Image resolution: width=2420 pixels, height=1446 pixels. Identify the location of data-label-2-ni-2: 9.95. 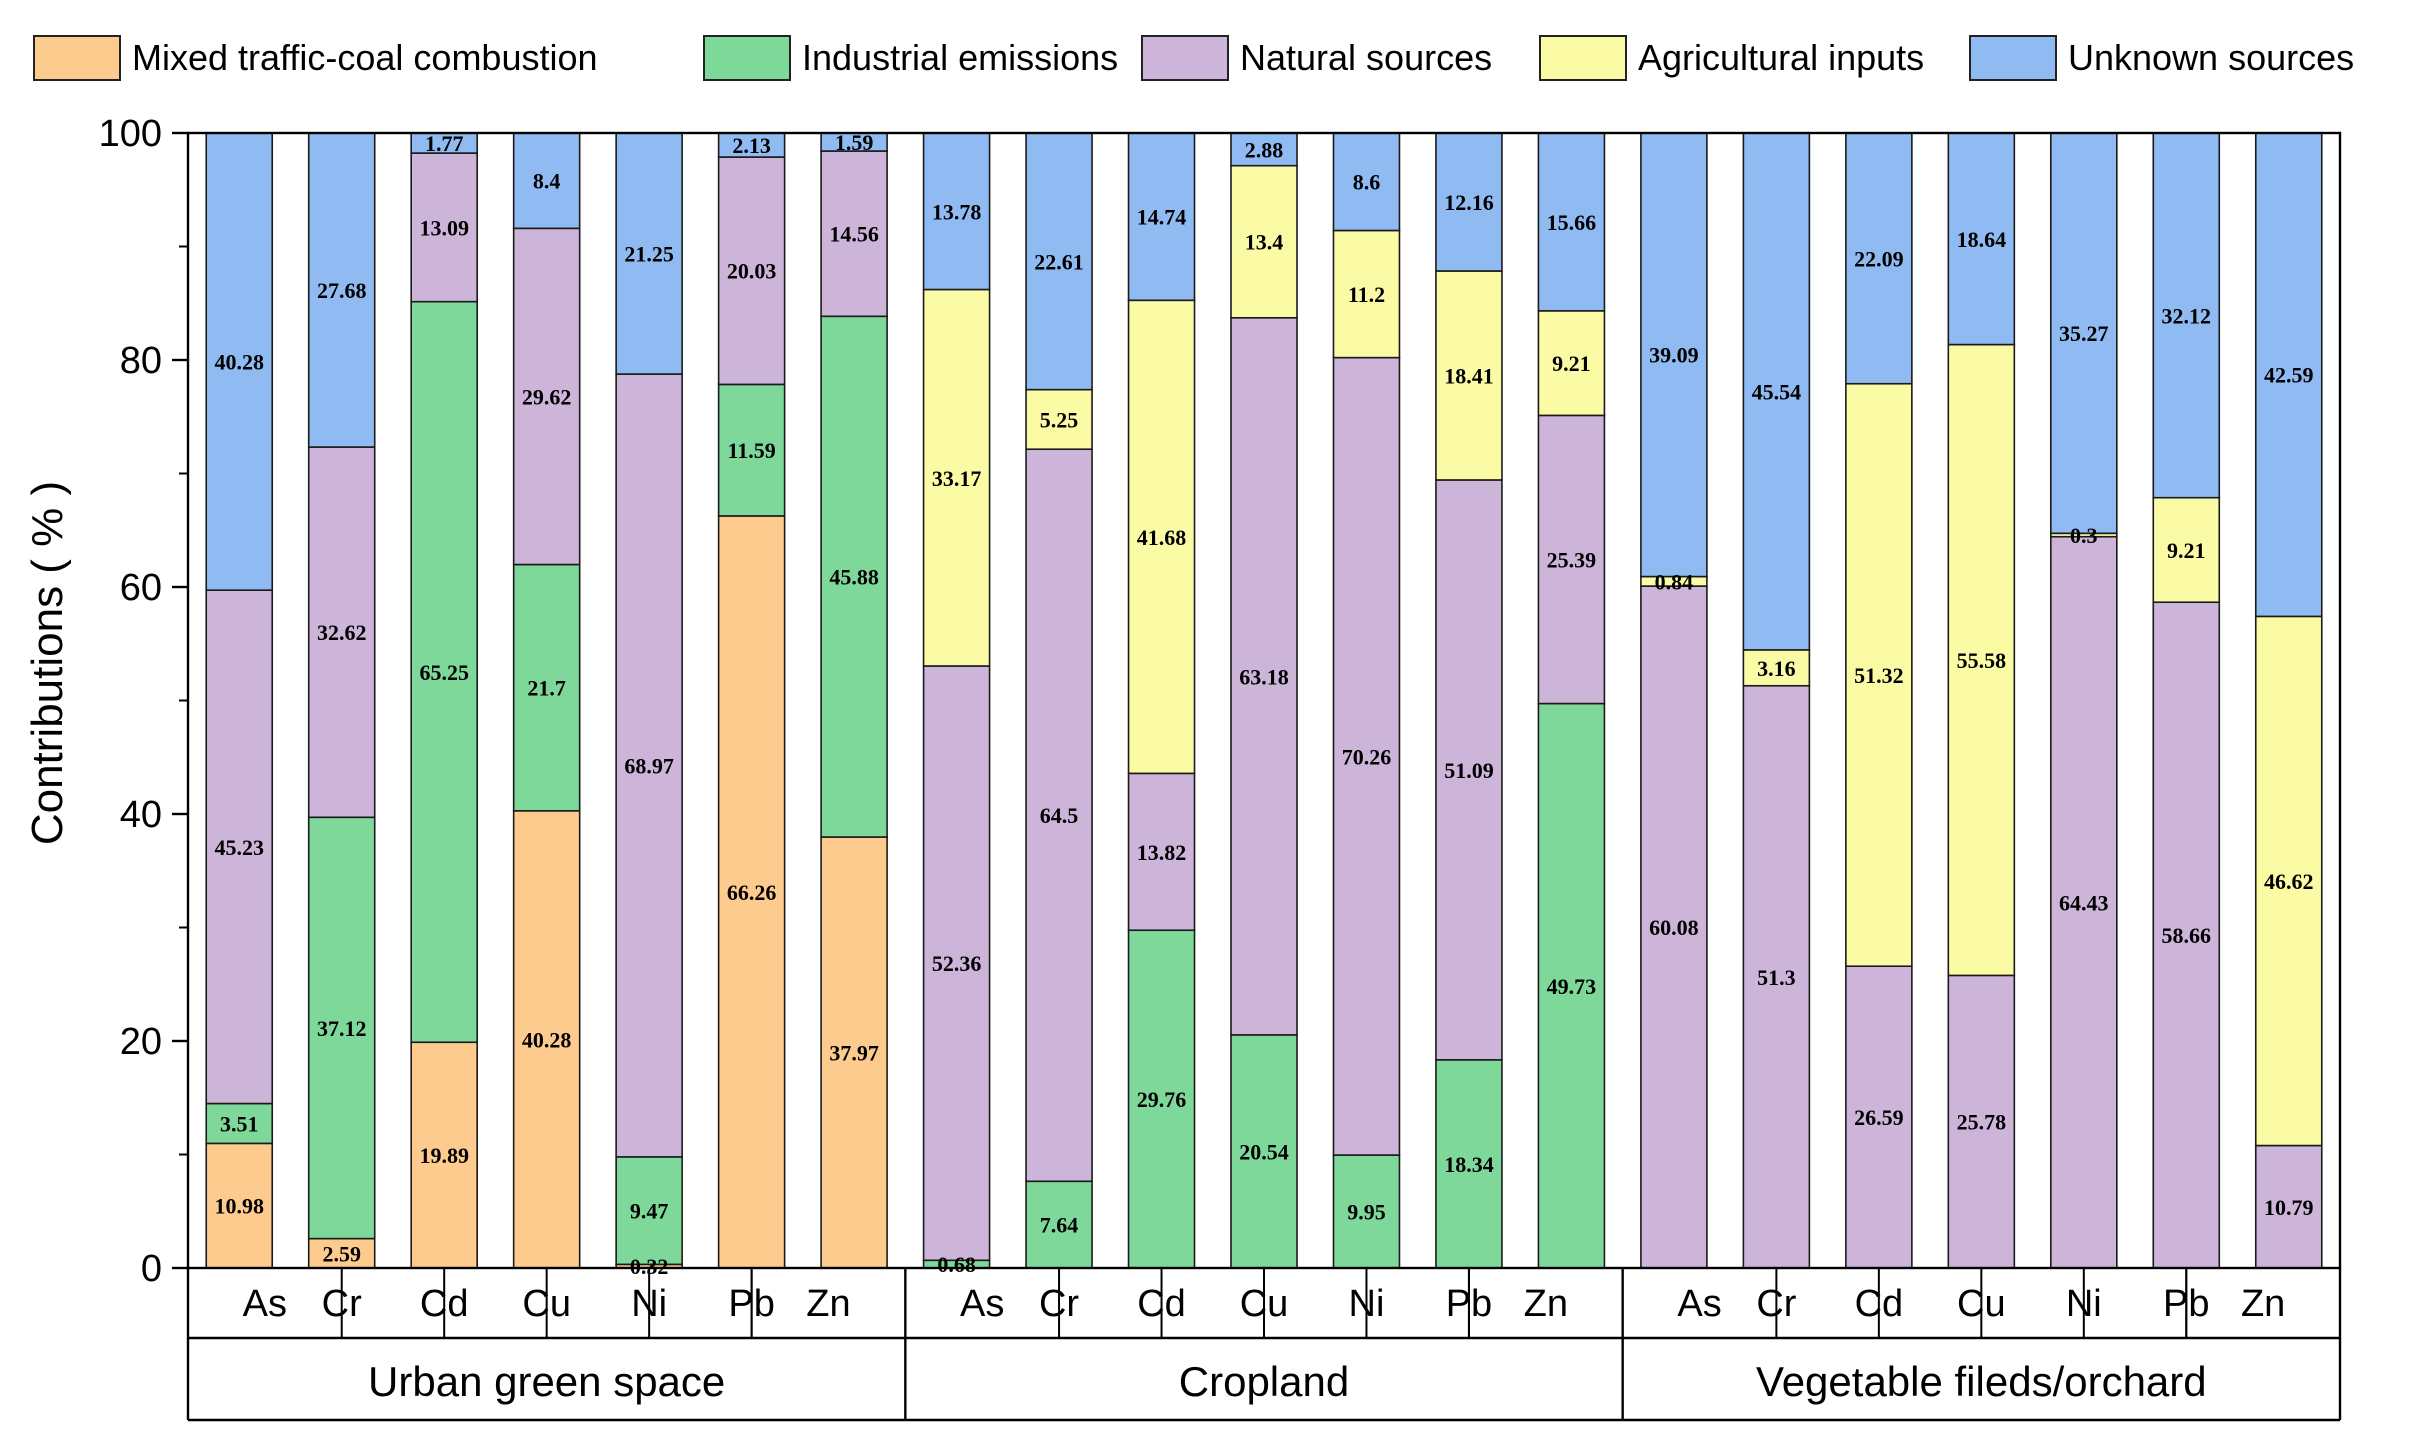
(1366, 1212).